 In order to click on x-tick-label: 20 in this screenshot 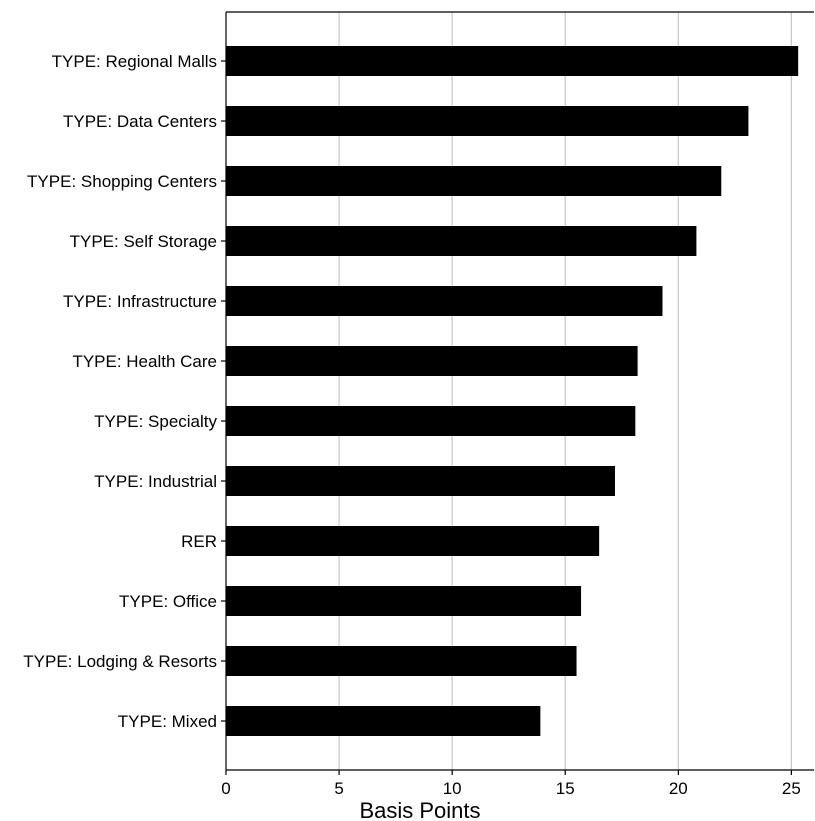, I will do `click(678, 788)`.